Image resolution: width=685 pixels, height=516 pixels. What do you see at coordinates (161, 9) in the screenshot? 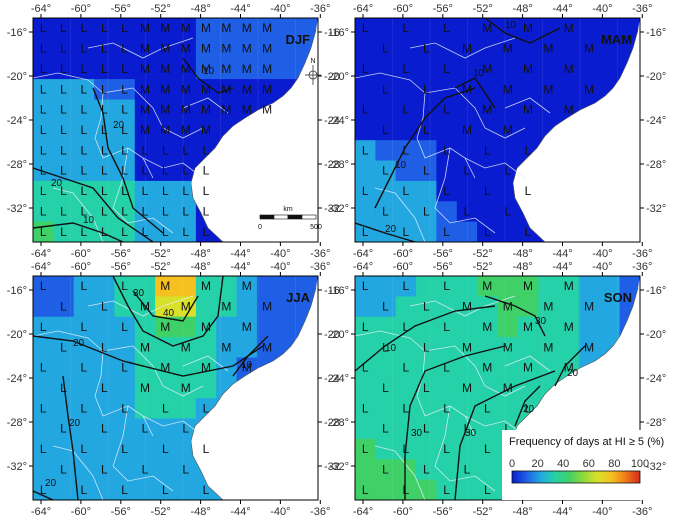
I see `lon-tick-label: -52°` at bounding box center [161, 9].